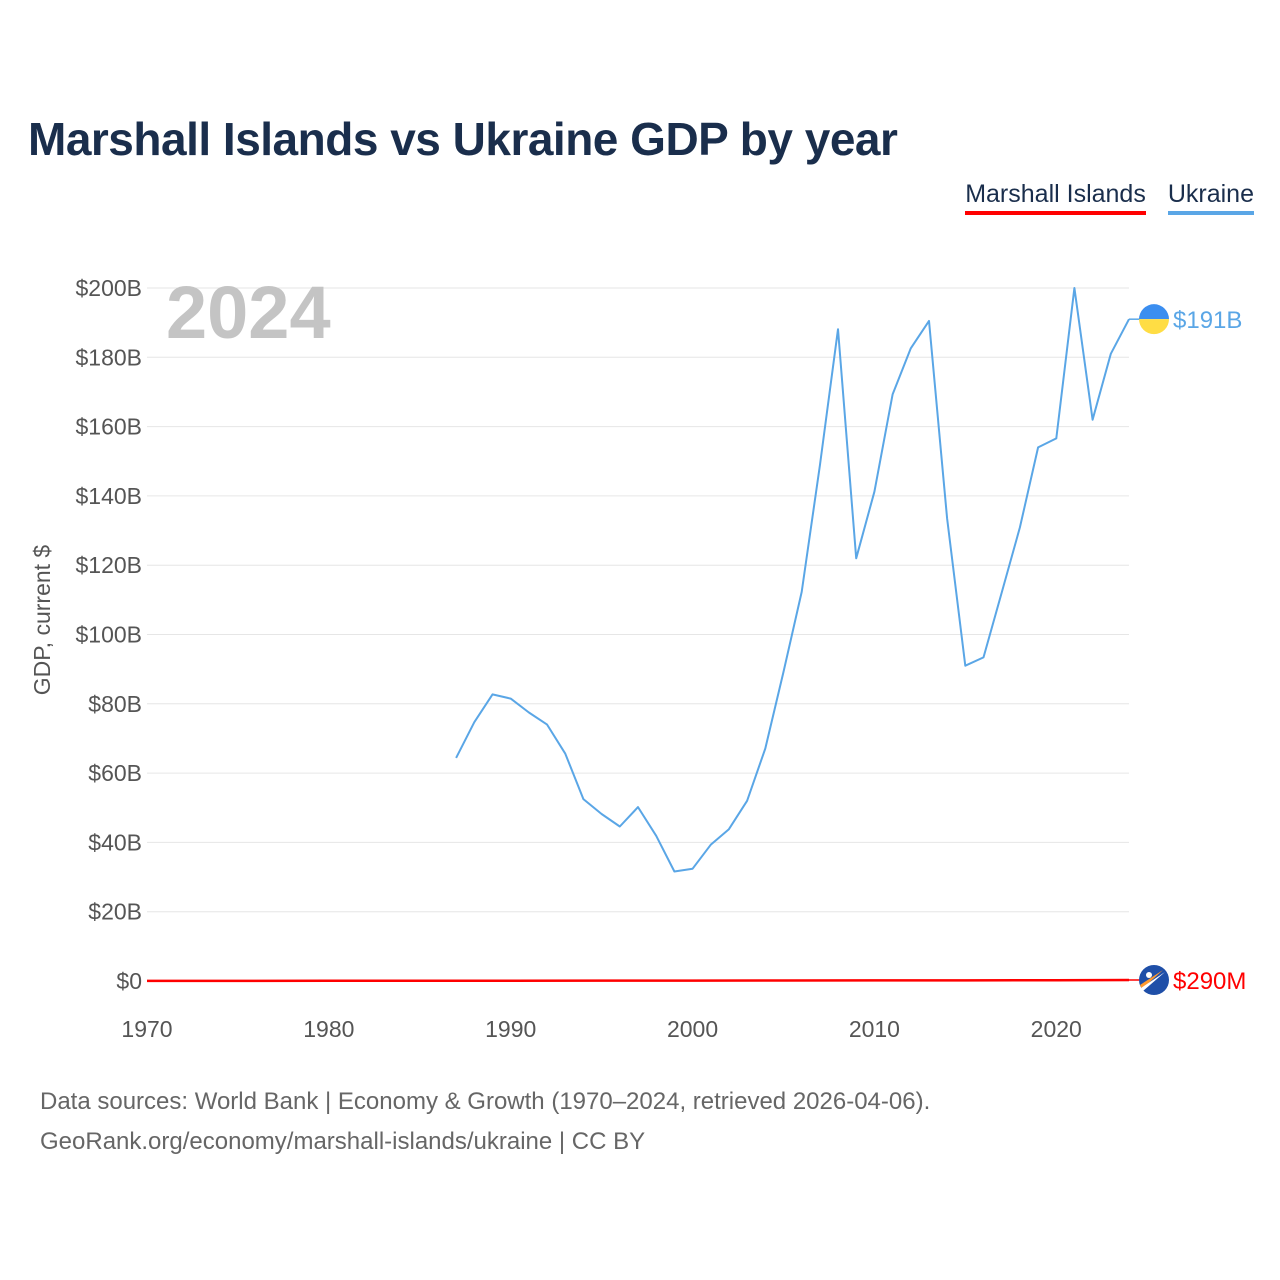  What do you see at coordinates (108, 565) in the screenshot?
I see `y-tick-label: $120B` at bounding box center [108, 565].